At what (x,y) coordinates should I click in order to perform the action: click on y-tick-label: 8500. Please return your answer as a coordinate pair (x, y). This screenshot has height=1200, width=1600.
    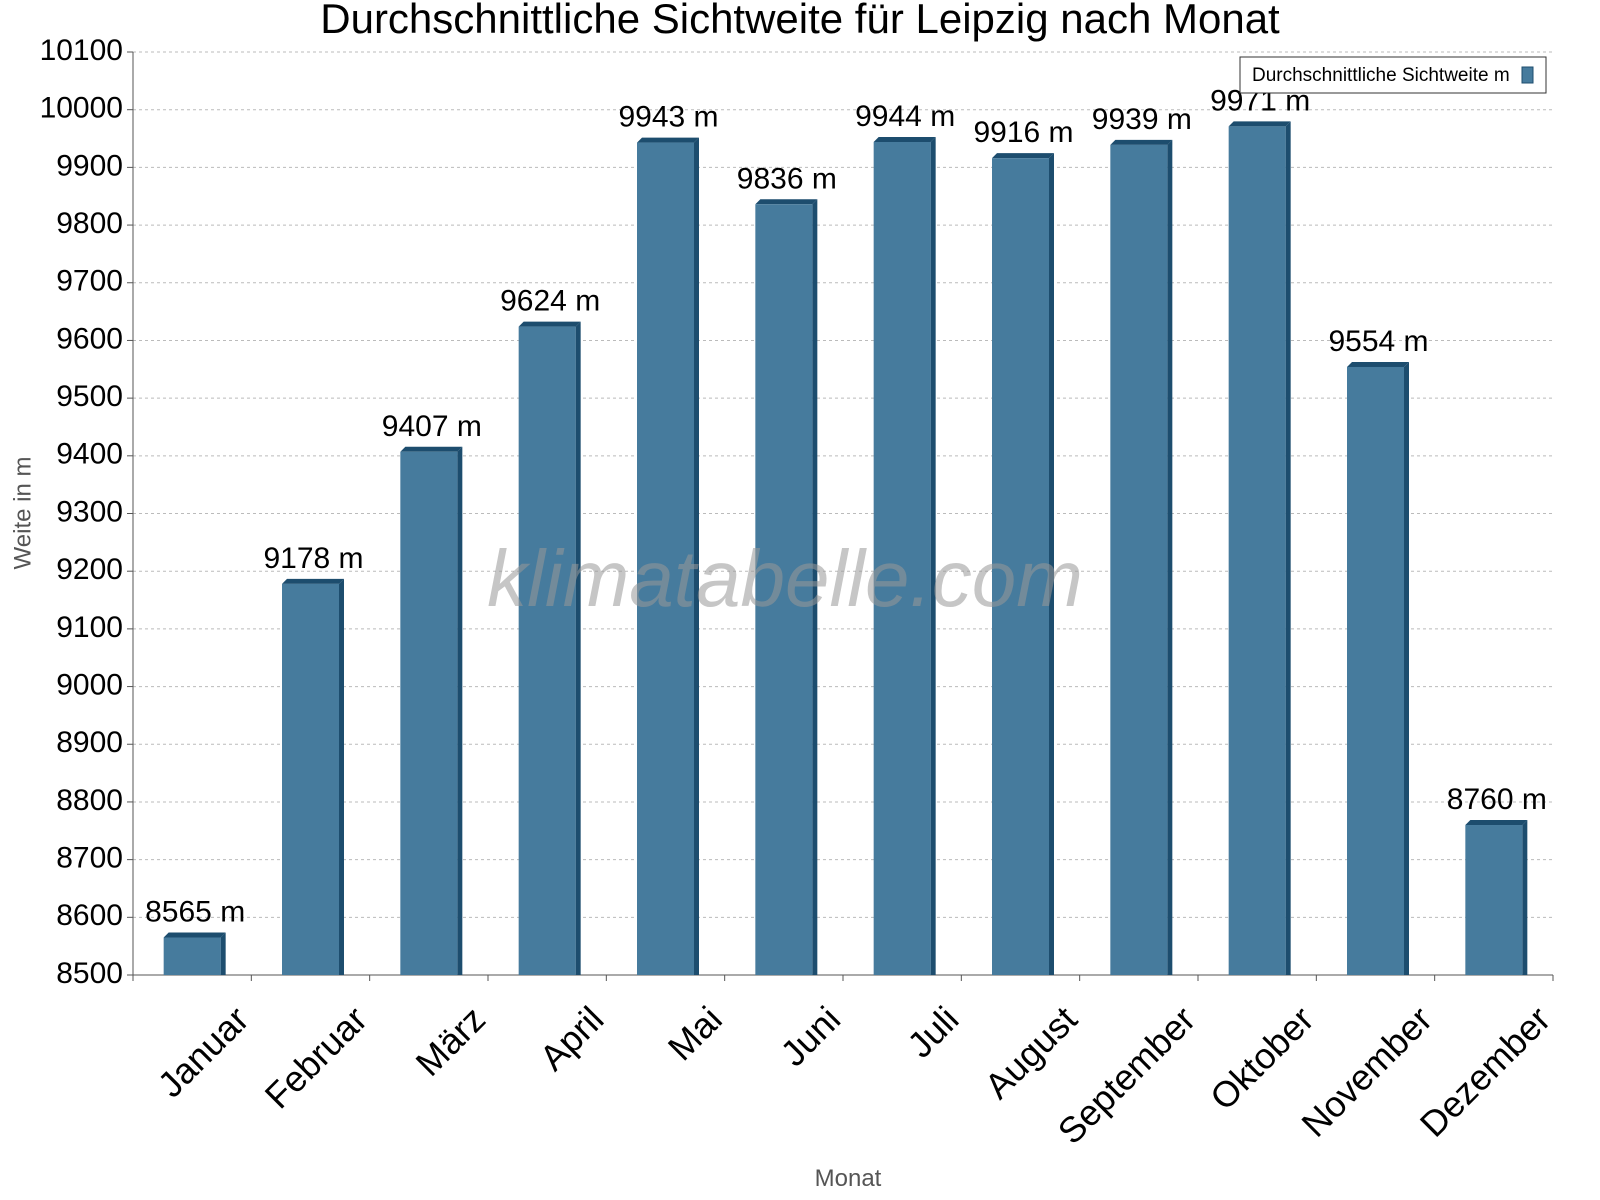
    Looking at the image, I should click on (89, 973).